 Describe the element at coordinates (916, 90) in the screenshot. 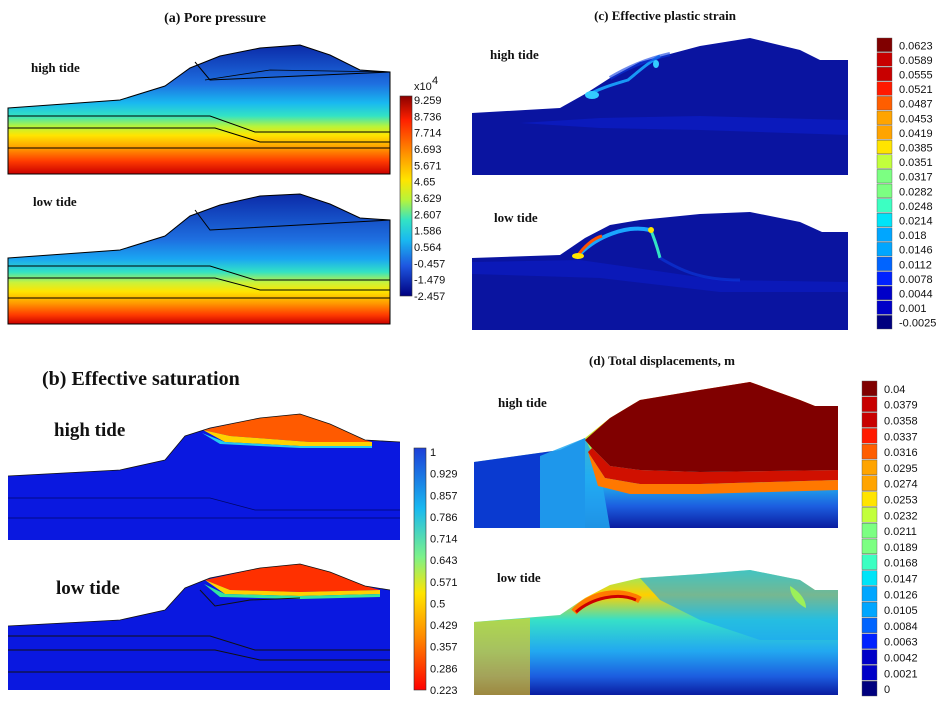

I see `panel-c-legend-tick: 0.0521` at that location.